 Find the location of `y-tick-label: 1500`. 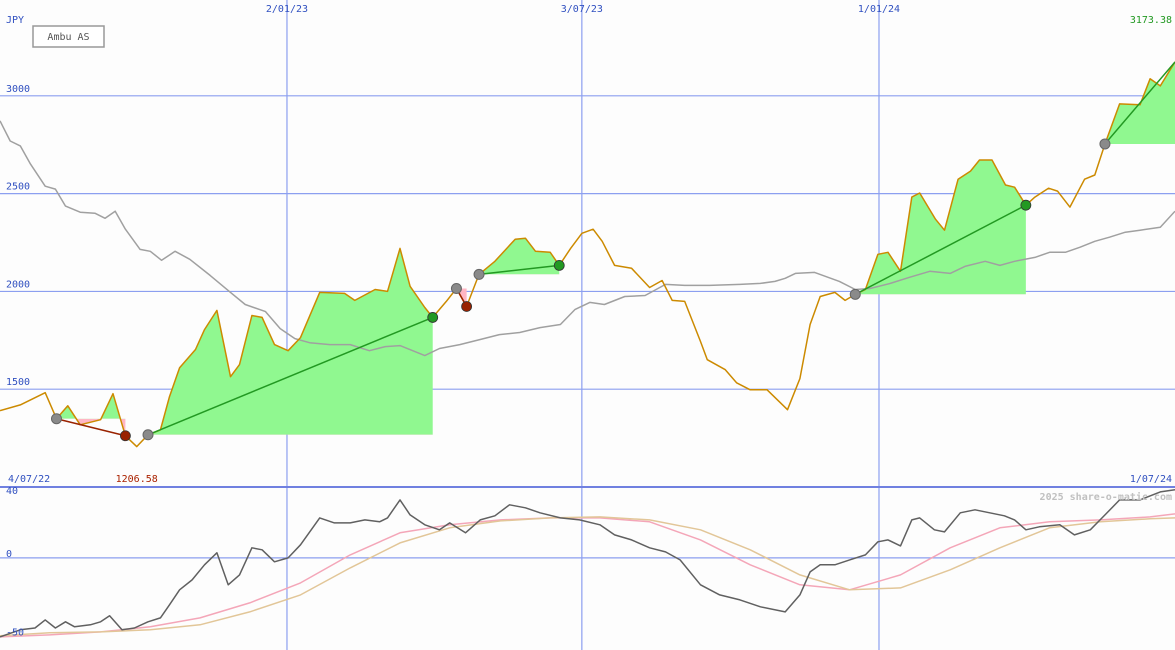

y-tick-label: 1500 is located at coordinates (18, 382).